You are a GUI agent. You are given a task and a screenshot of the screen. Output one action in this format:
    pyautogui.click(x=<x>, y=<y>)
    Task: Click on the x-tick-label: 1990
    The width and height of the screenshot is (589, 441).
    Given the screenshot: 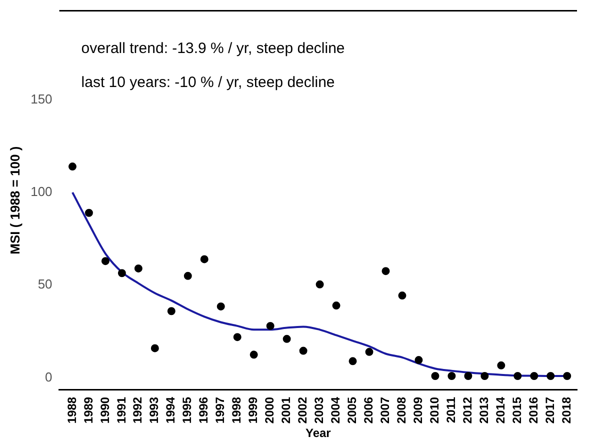 What is the action you would take?
    pyautogui.click(x=105, y=410)
    